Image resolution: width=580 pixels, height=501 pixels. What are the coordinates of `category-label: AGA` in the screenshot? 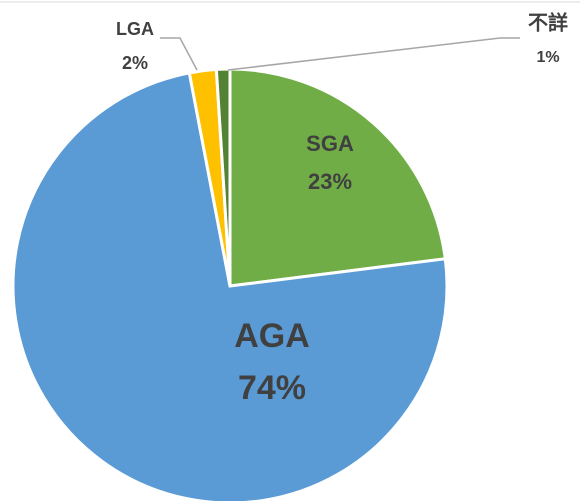 It's located at (272, 336).